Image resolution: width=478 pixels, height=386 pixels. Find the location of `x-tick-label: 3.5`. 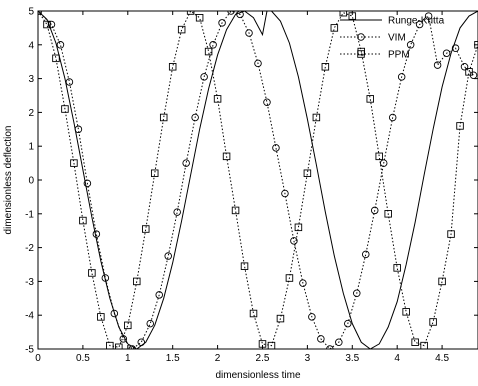

x-tick-label: 3.5 is located at coordinates (352, 358).